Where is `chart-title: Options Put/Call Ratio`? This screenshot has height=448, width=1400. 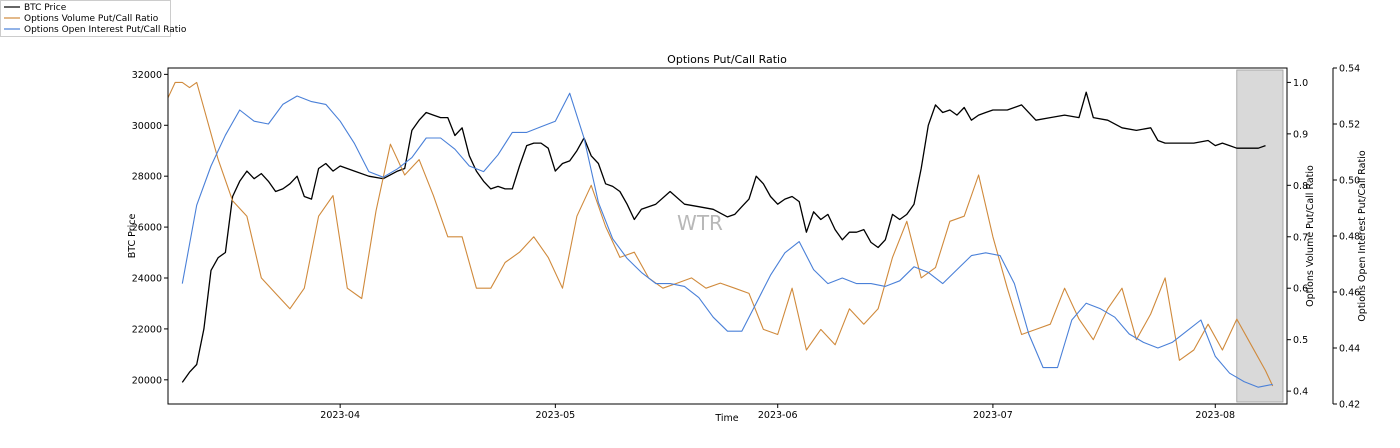 chart-title: Options Put/Call Ratio is located at coordinates (727, 59).